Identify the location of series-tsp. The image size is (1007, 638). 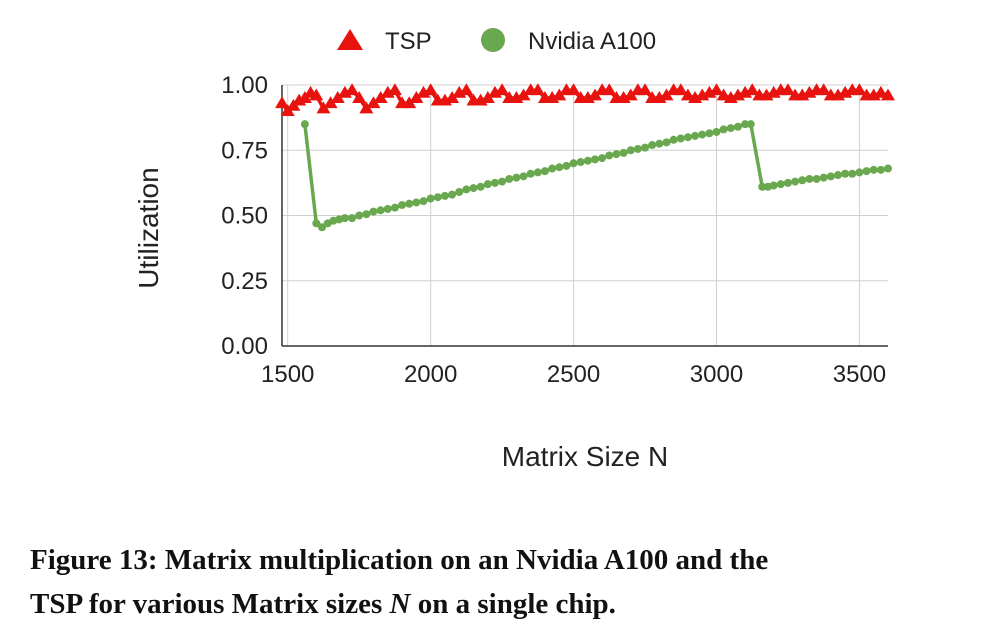
(585, 99).